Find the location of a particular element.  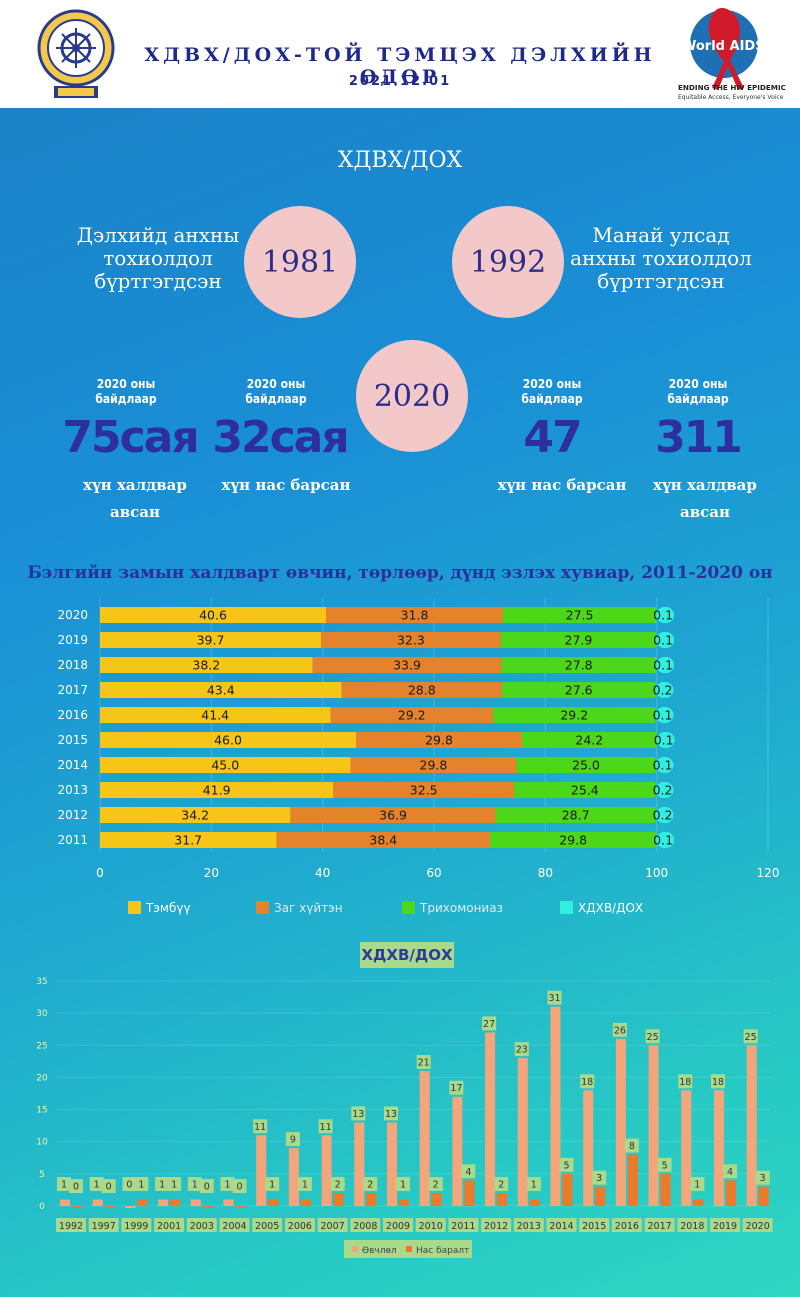

legend-swatch is located at coordinates (134, 907).